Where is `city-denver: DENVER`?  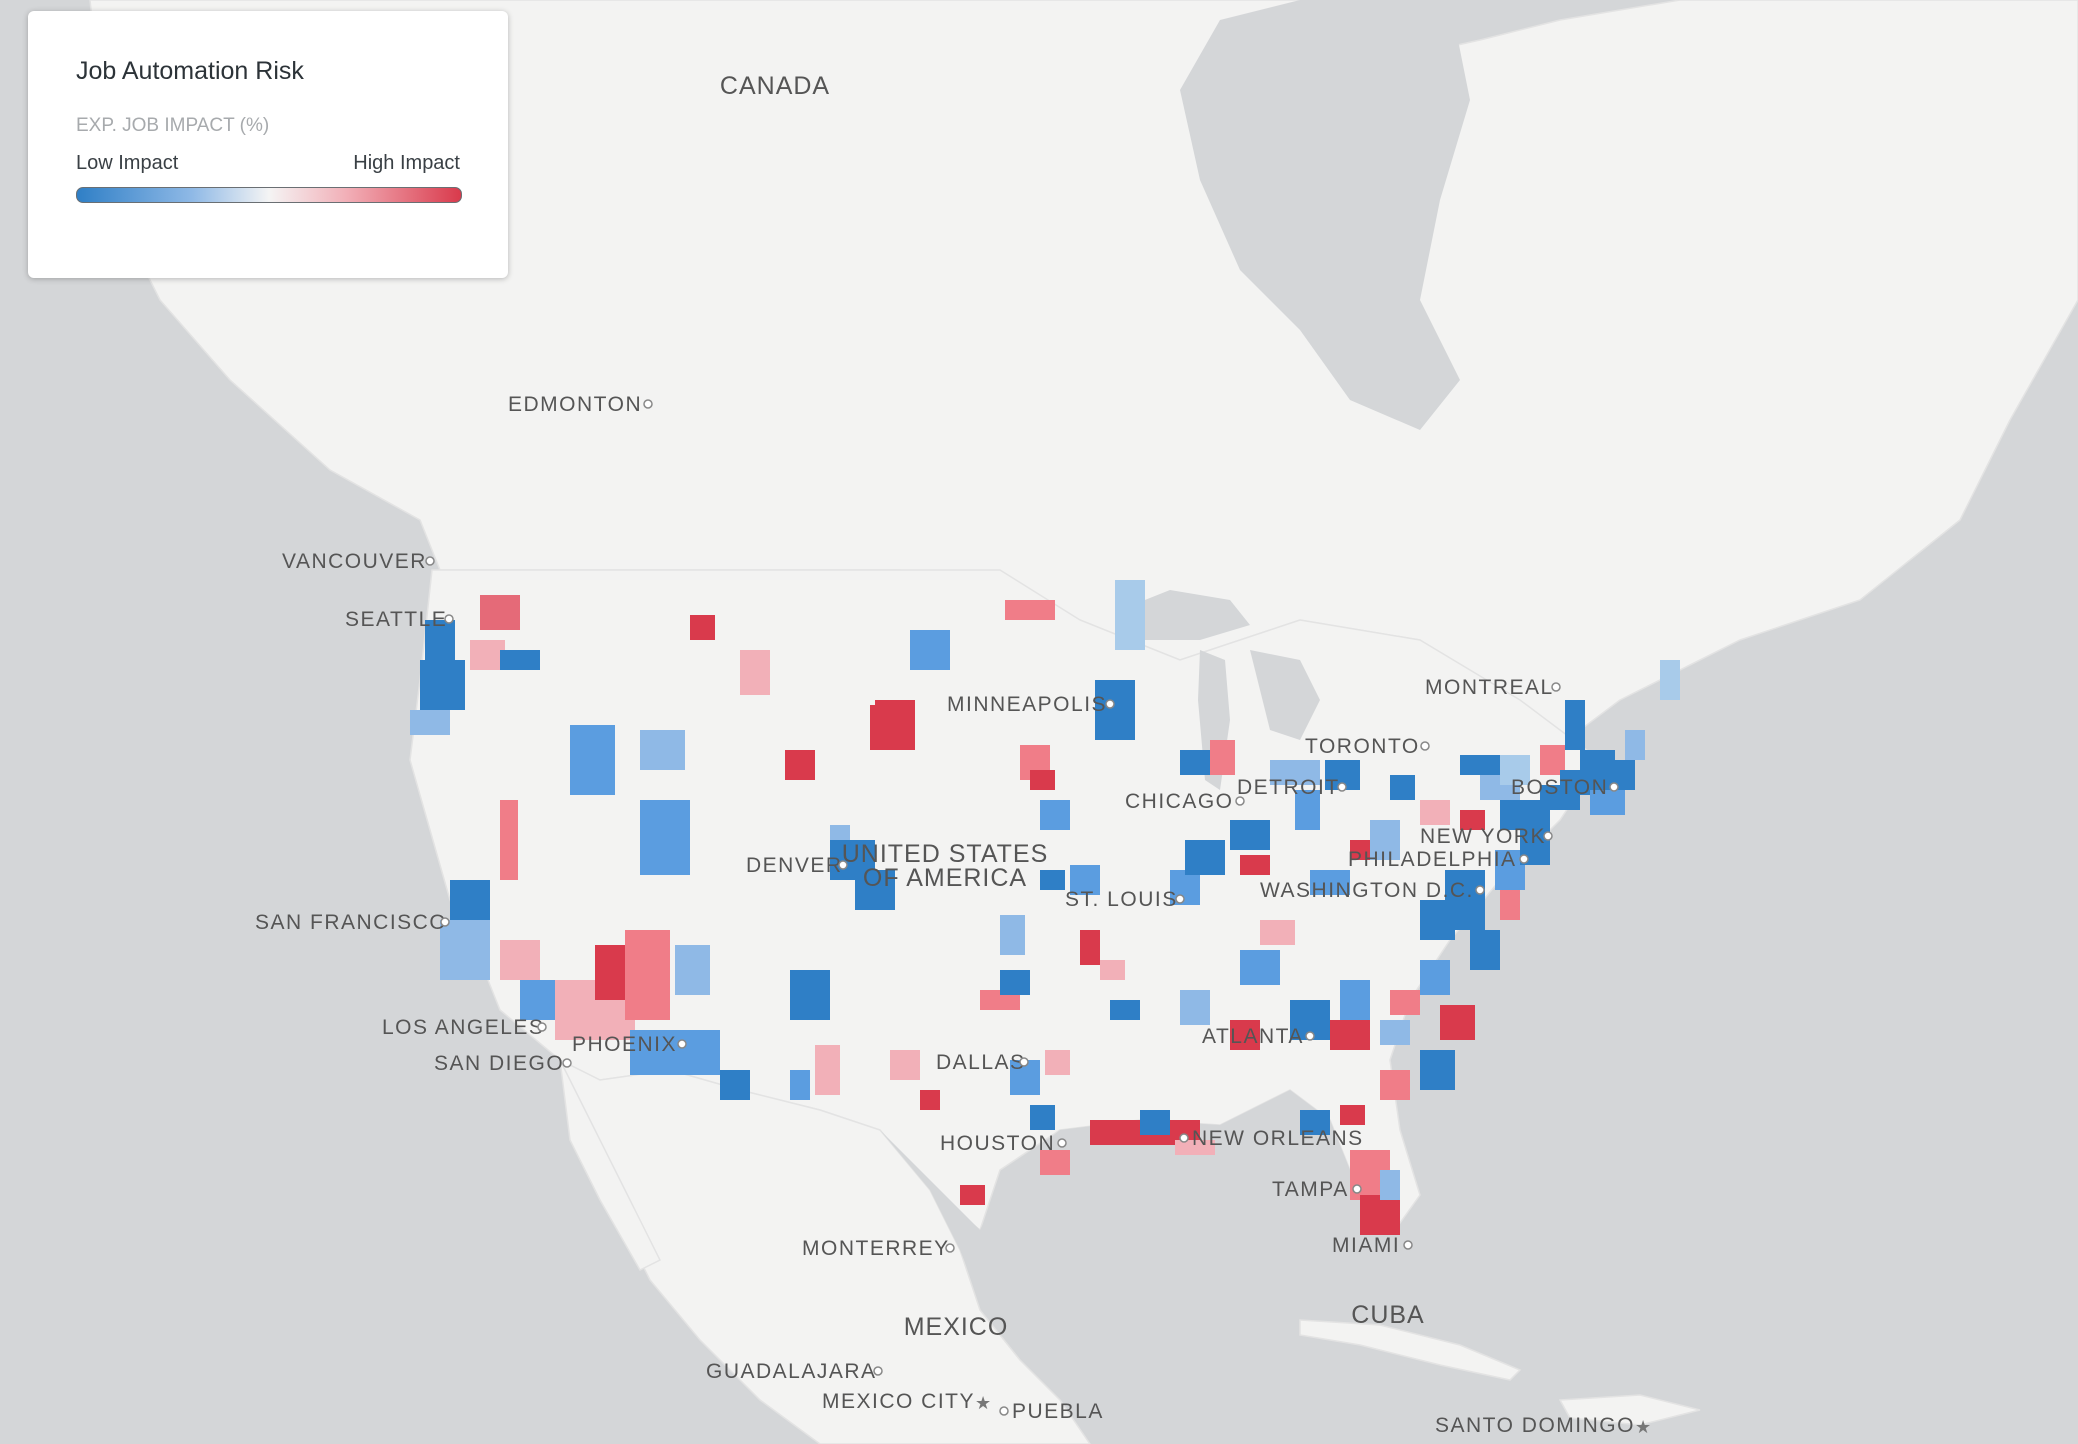 city-denver: DENVER is located at coordinates (797, 865).